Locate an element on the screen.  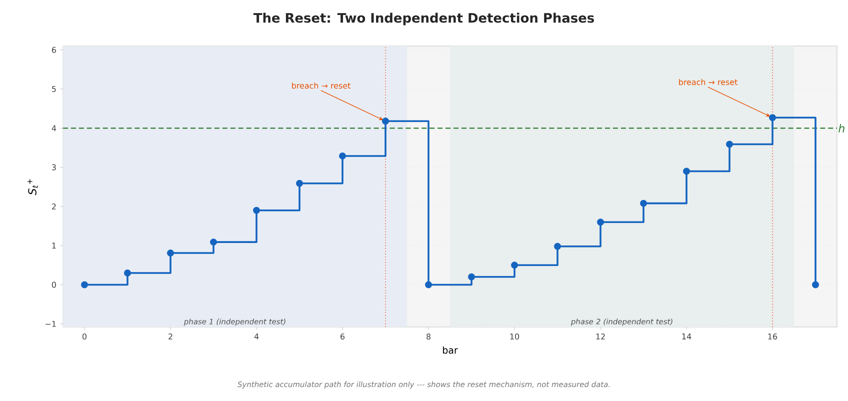
ref-line-label: h is located at coordinates (841, 128).